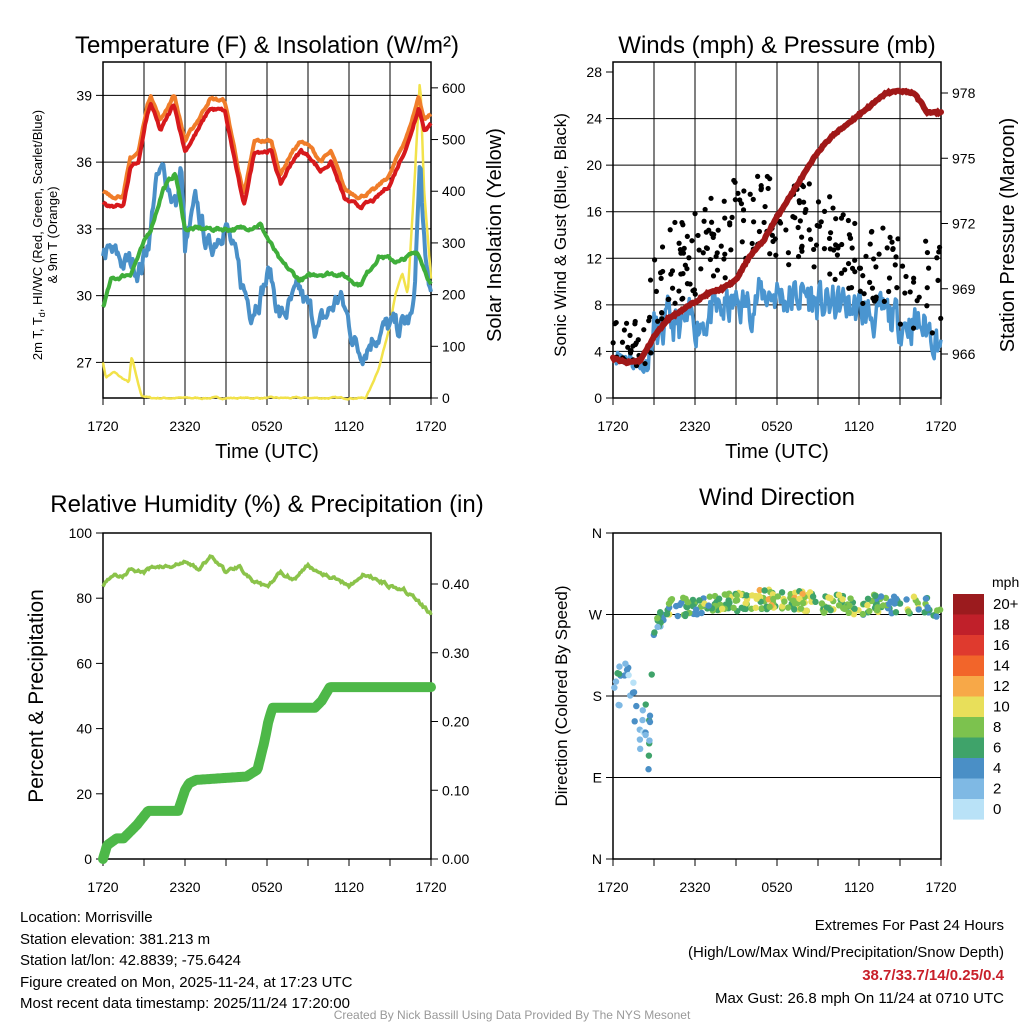  Describe the element at coordinates (42, 314) in the screenshot. I see `ylabel-sub: d` at that location.